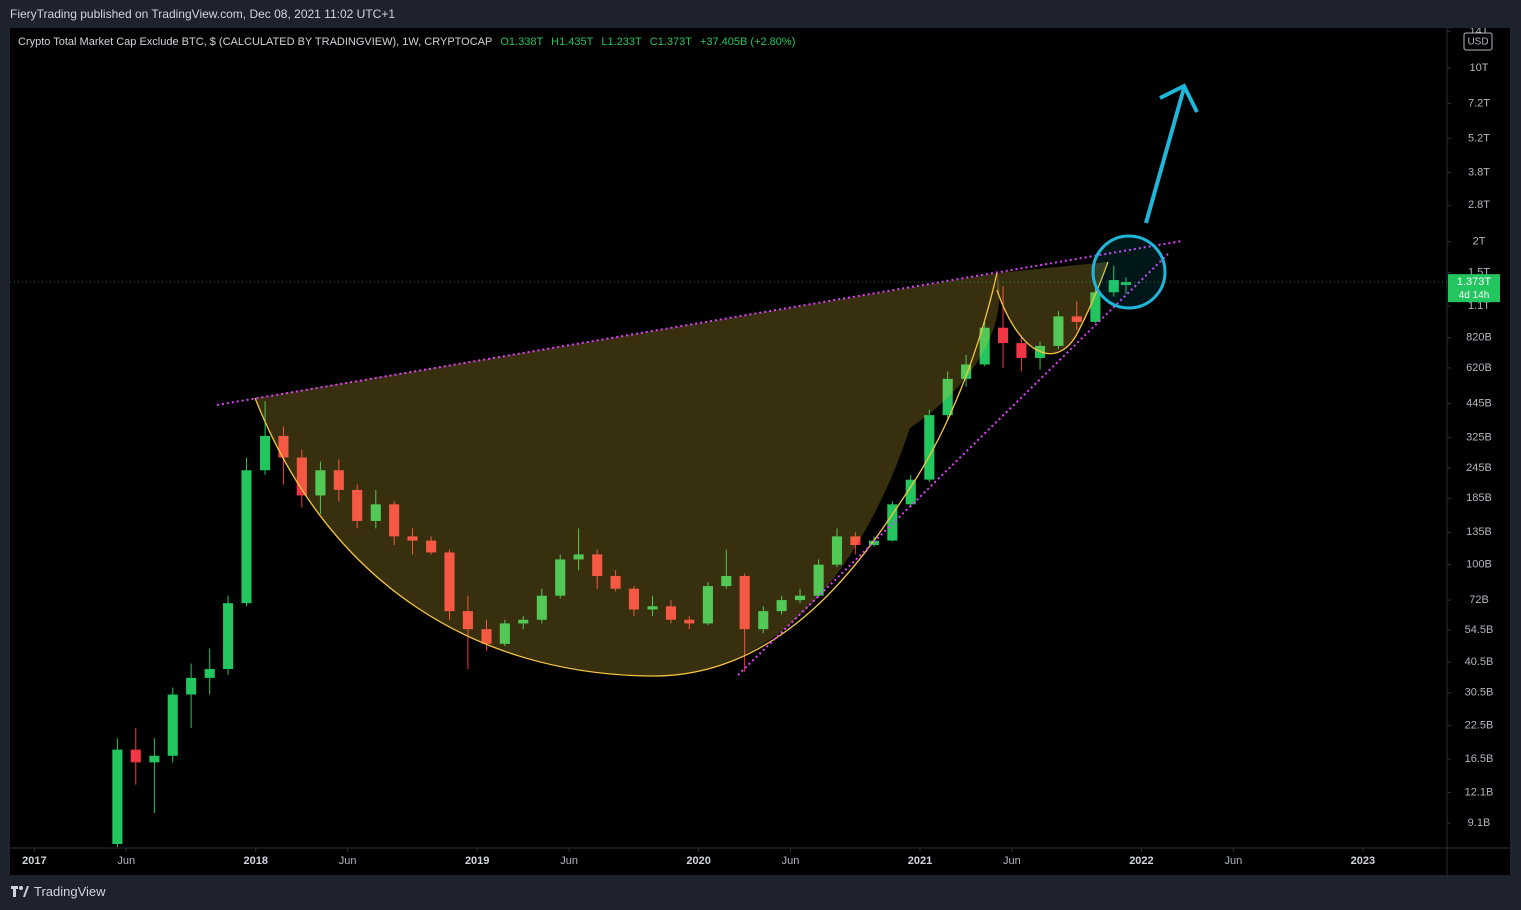 The image size is (1521, 910). I want to click on arrow-head, so click(1179, 98).